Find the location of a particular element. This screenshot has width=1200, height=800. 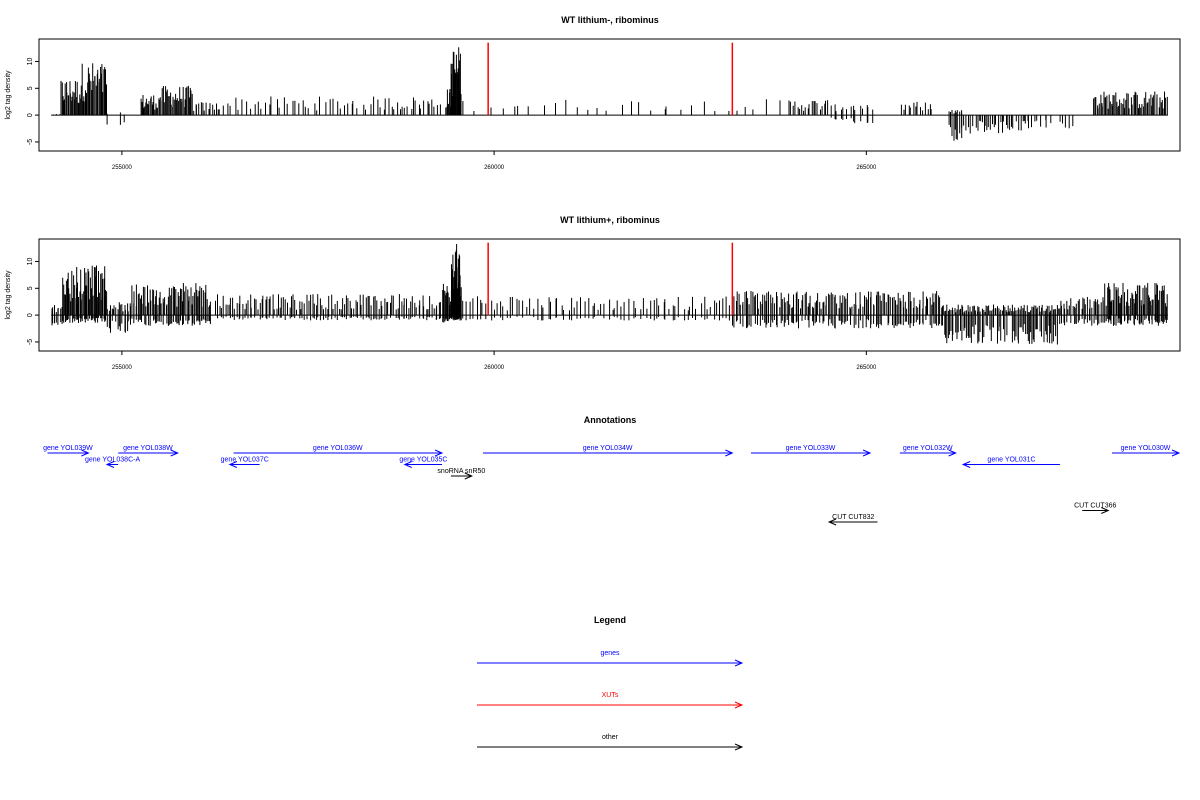

annotation-feature: CUT CUT832 is located at coordinates (852, 520).